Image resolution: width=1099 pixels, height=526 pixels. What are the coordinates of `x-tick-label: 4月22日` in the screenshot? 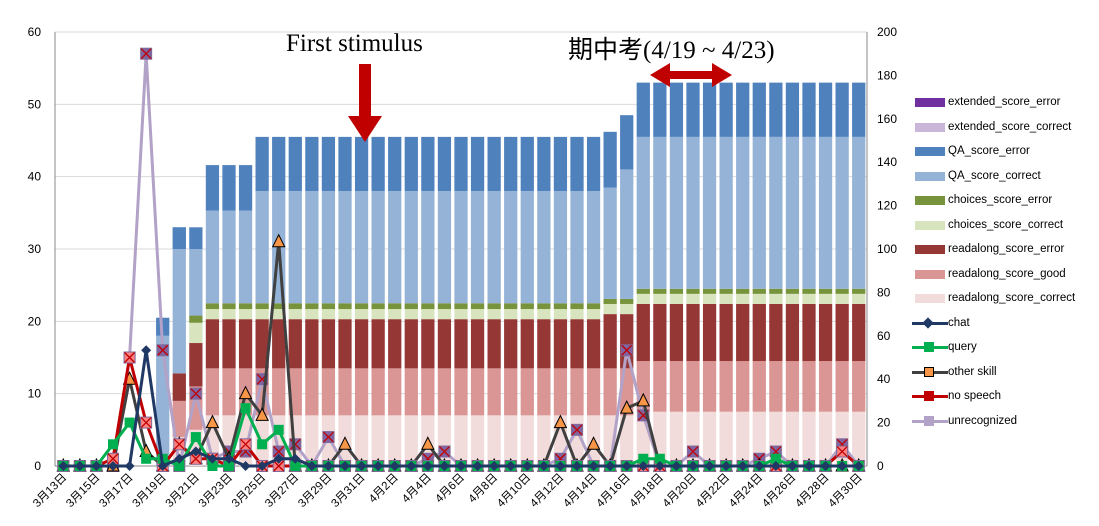 It's located at (713, 491).